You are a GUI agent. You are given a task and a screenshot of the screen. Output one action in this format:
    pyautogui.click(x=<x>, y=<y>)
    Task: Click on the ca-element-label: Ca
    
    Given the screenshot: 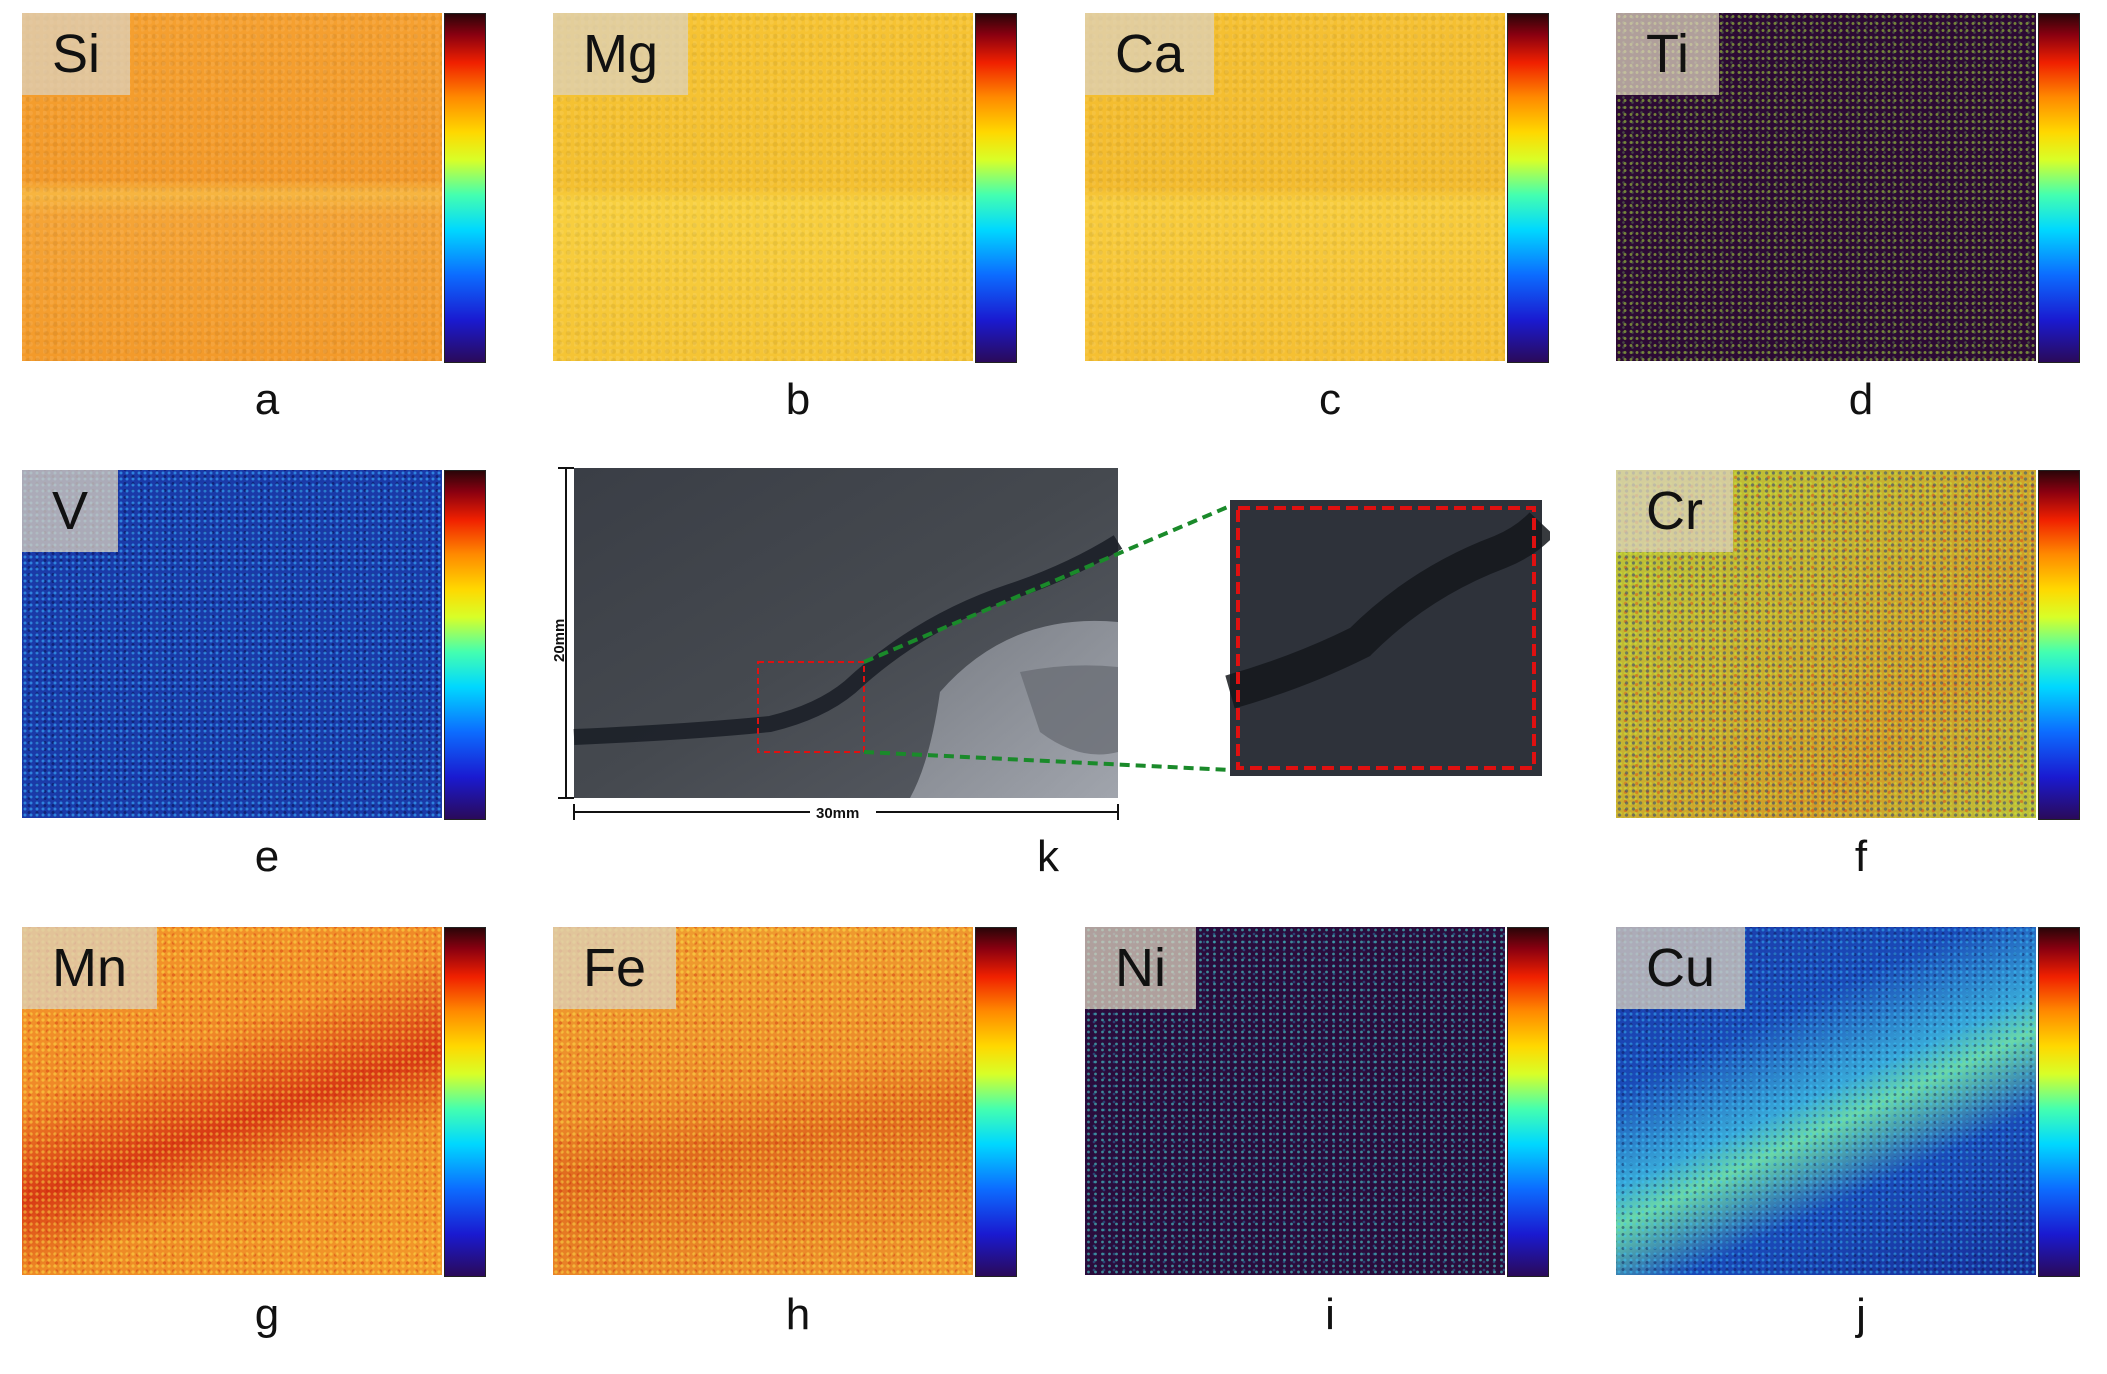 What is the action you would take?
    pyautogui.click(x=1150, y=54)
    